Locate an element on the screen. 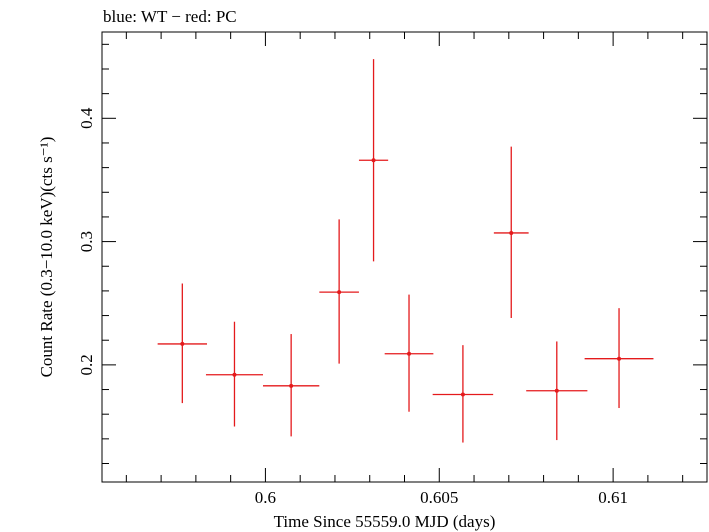  y-axis-label: Count Rate (0.3−10.0 keV)(cts s⁻¹) is located at coordinates (46, 257).